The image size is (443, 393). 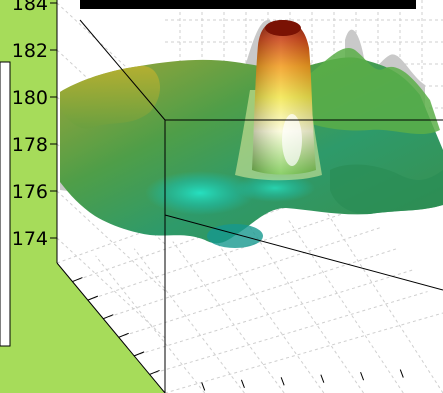 I want to click on teal-basin-front, so click(x=235, y=236).